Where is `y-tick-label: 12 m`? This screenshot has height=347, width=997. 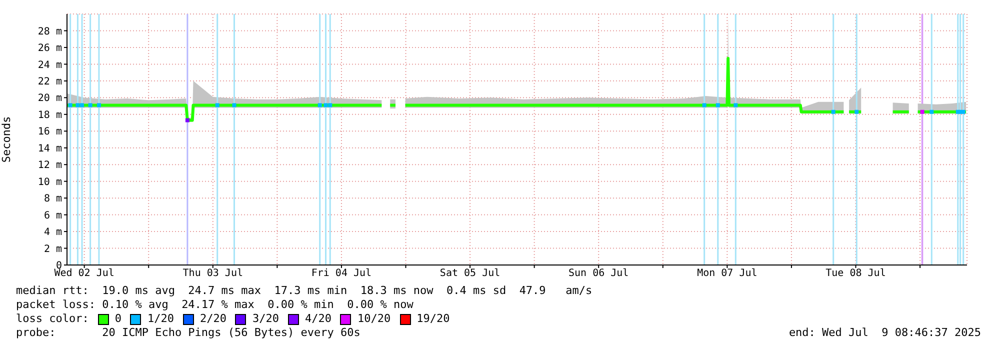 y-tick-label: 12 m is located at coordinates (50, 166).